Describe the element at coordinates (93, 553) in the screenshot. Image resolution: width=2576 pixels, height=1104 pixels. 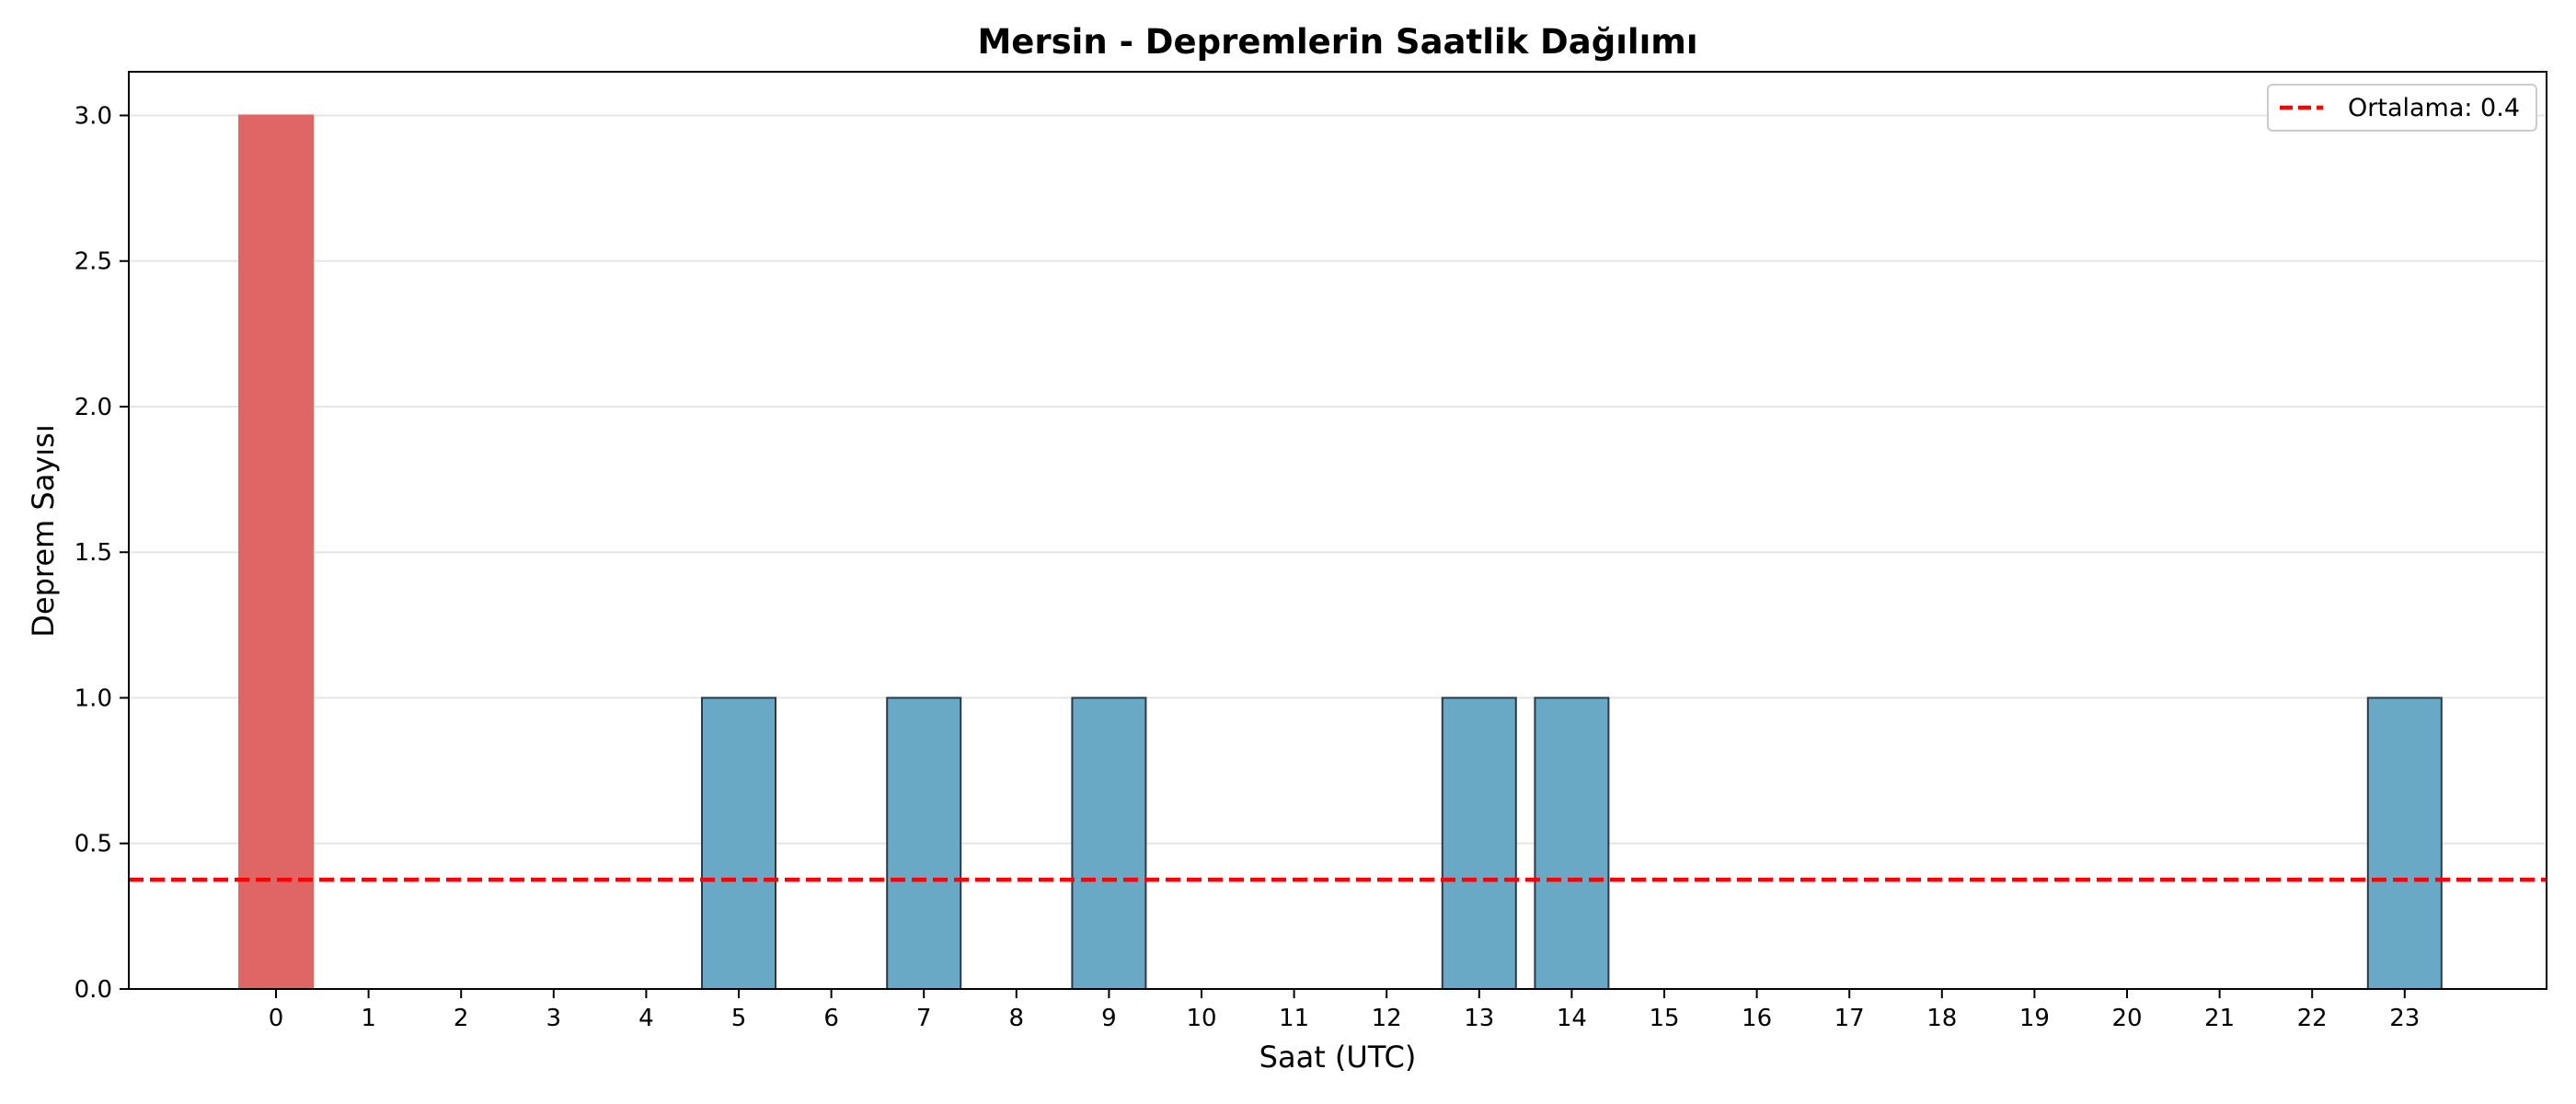
I see `y-tick-label: 1.5` at that location.